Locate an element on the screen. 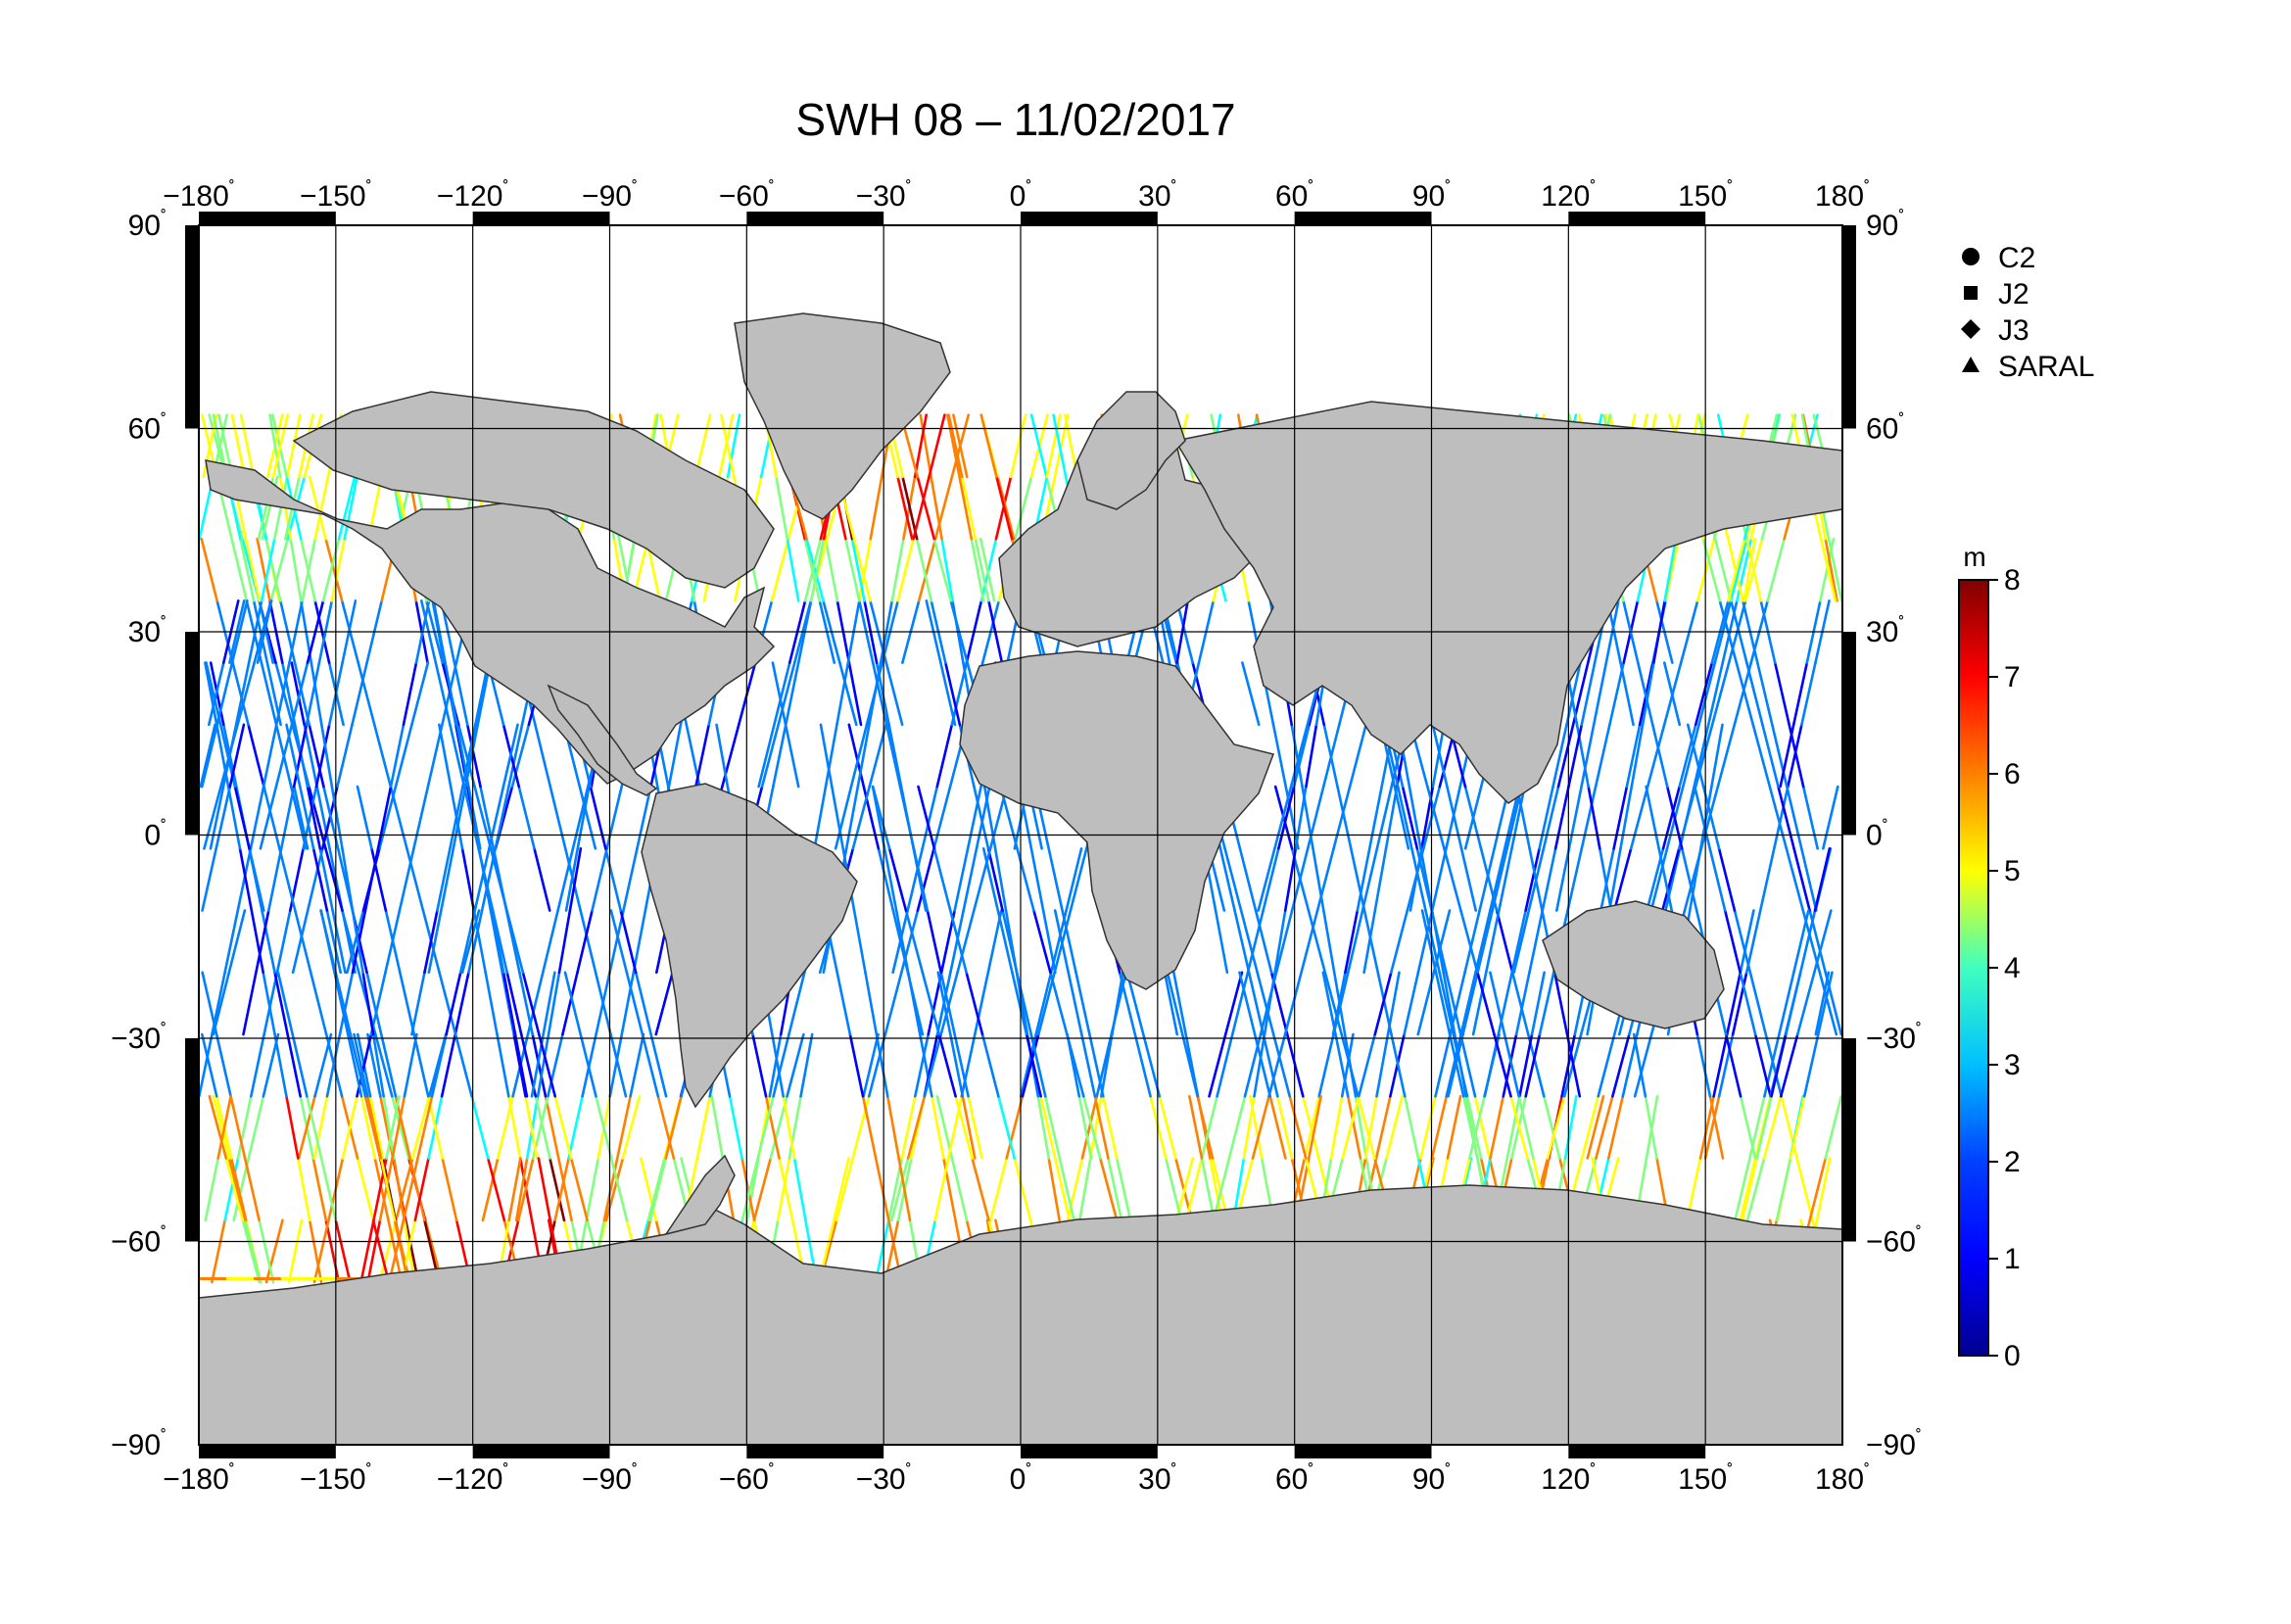 The width and height of the screenshot is (2291, 1624). colorbar-tick-label: 5 is located at coordinates (2012, 871).